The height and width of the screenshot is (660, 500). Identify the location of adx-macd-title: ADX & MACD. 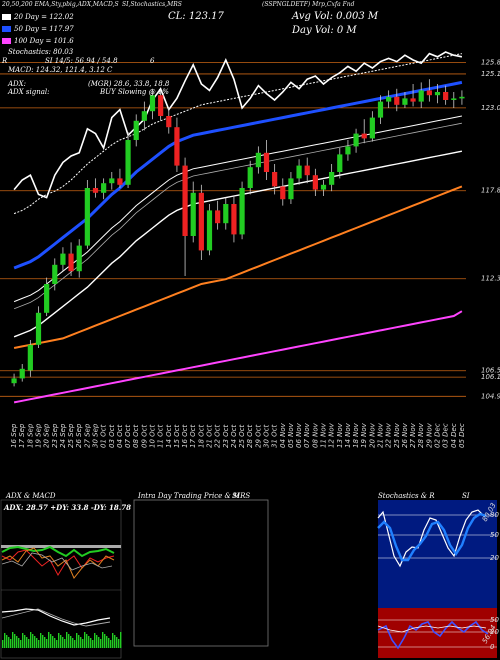
(31, 496).